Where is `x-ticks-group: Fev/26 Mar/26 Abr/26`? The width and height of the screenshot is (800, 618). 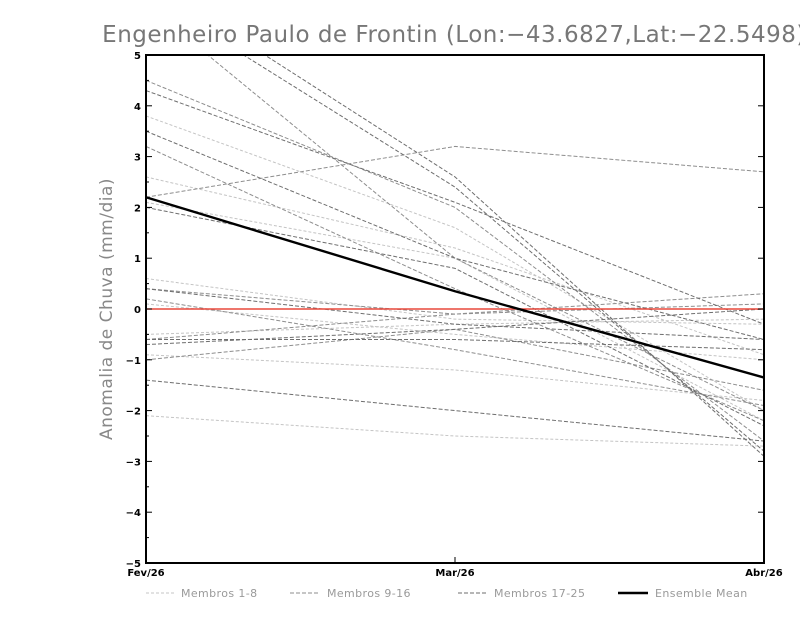 x-ticks-group: Fev/26 Mar/26 Abr/26 is located at coordinates (455, 568).